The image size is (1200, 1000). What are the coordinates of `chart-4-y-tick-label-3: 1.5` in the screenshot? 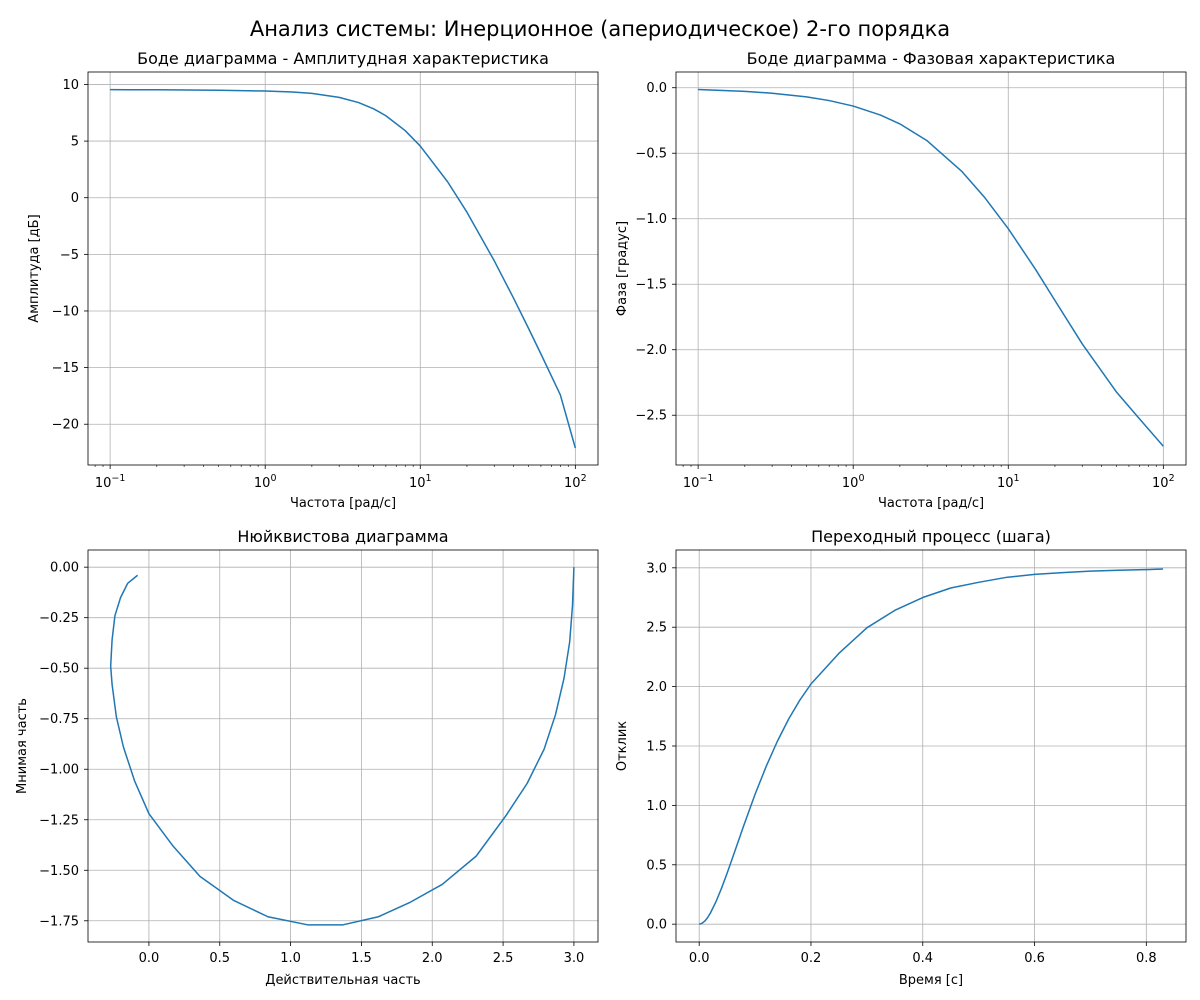 It's located at (656, 747).